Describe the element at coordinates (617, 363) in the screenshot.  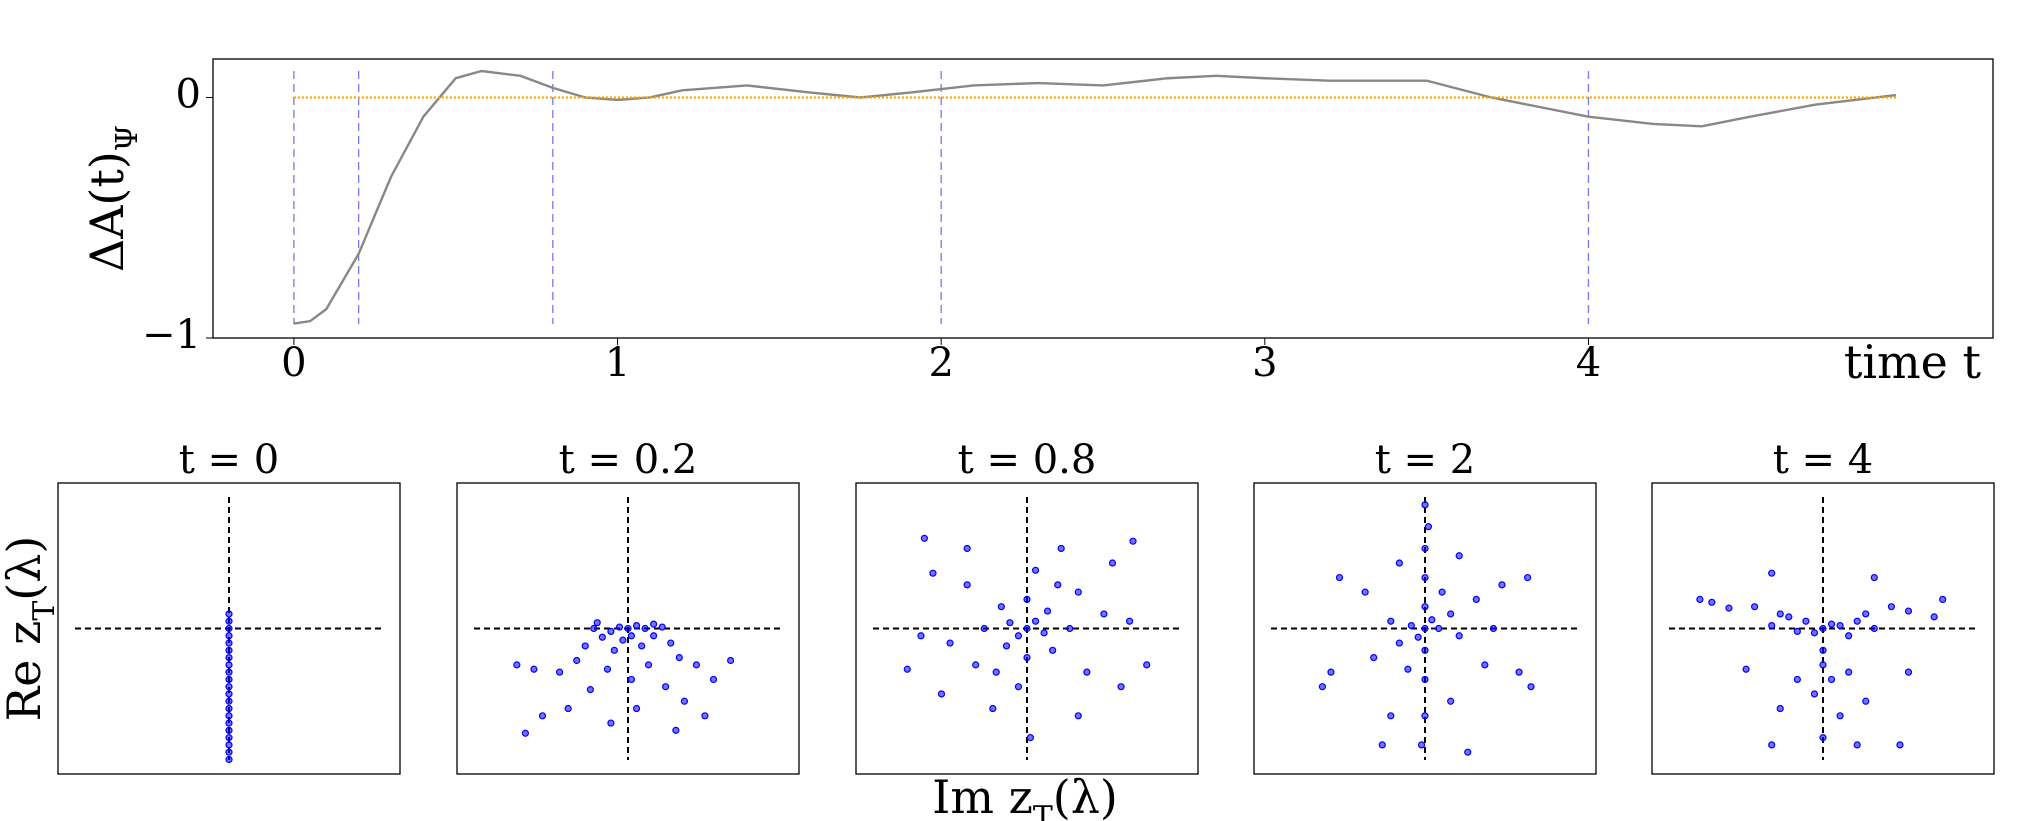
I see `x-tick-label: 1` at that location.